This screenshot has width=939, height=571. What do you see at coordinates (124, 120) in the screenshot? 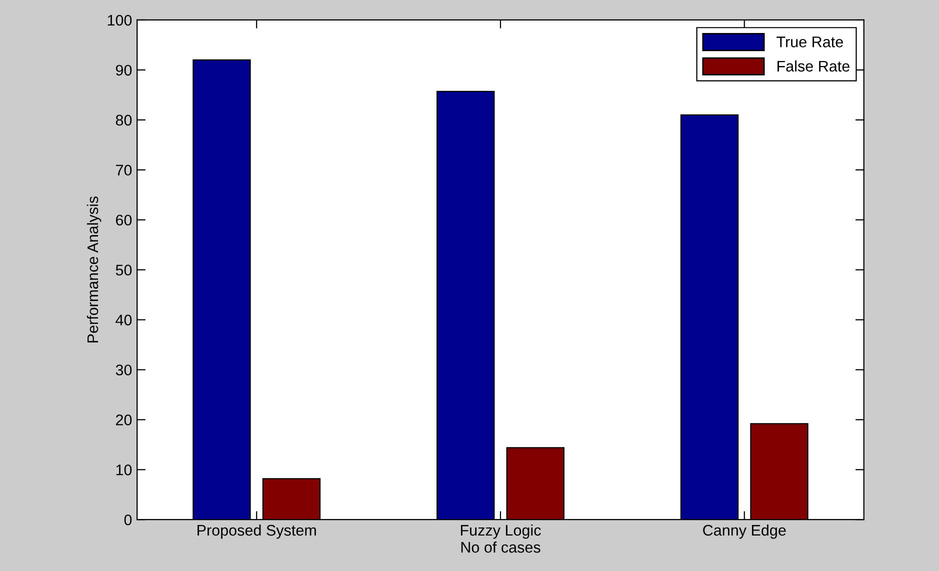
I see `y-tick-label: 80` at bounding box center [124, 120].